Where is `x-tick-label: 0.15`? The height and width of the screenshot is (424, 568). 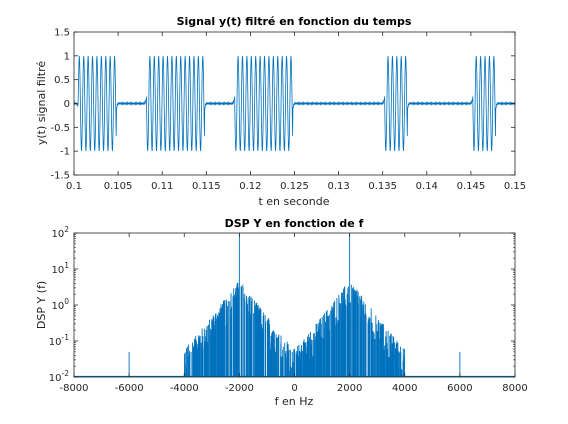
x-tick-label: 0.15 is located at coordinates (515, 186).